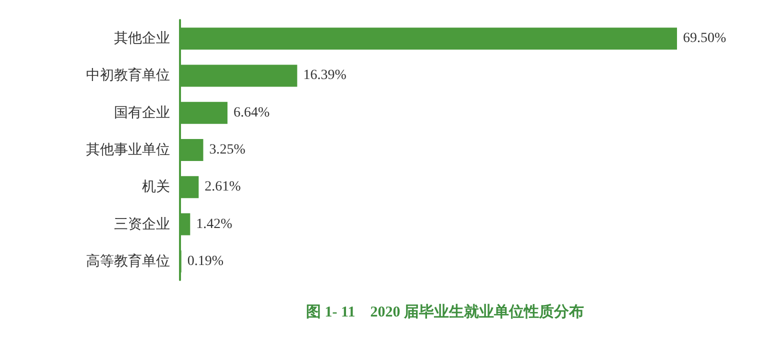 This screenshot has width=772, height=340. Describe the element at coordinates (142, 224) in the screenshot. I see `y-tick-label: 三资企业` at that location.